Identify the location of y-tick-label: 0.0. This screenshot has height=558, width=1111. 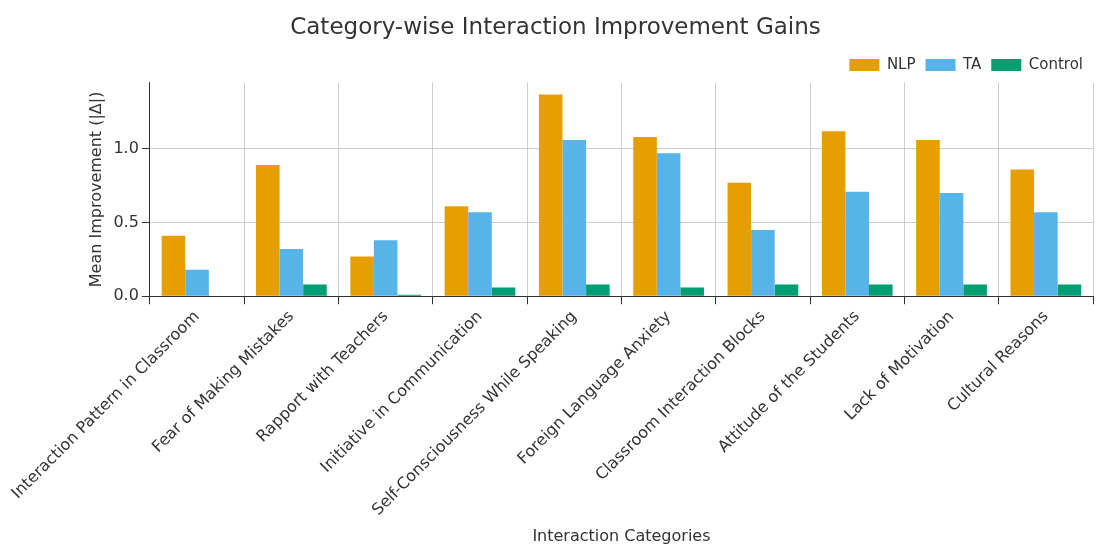
(126, 295).